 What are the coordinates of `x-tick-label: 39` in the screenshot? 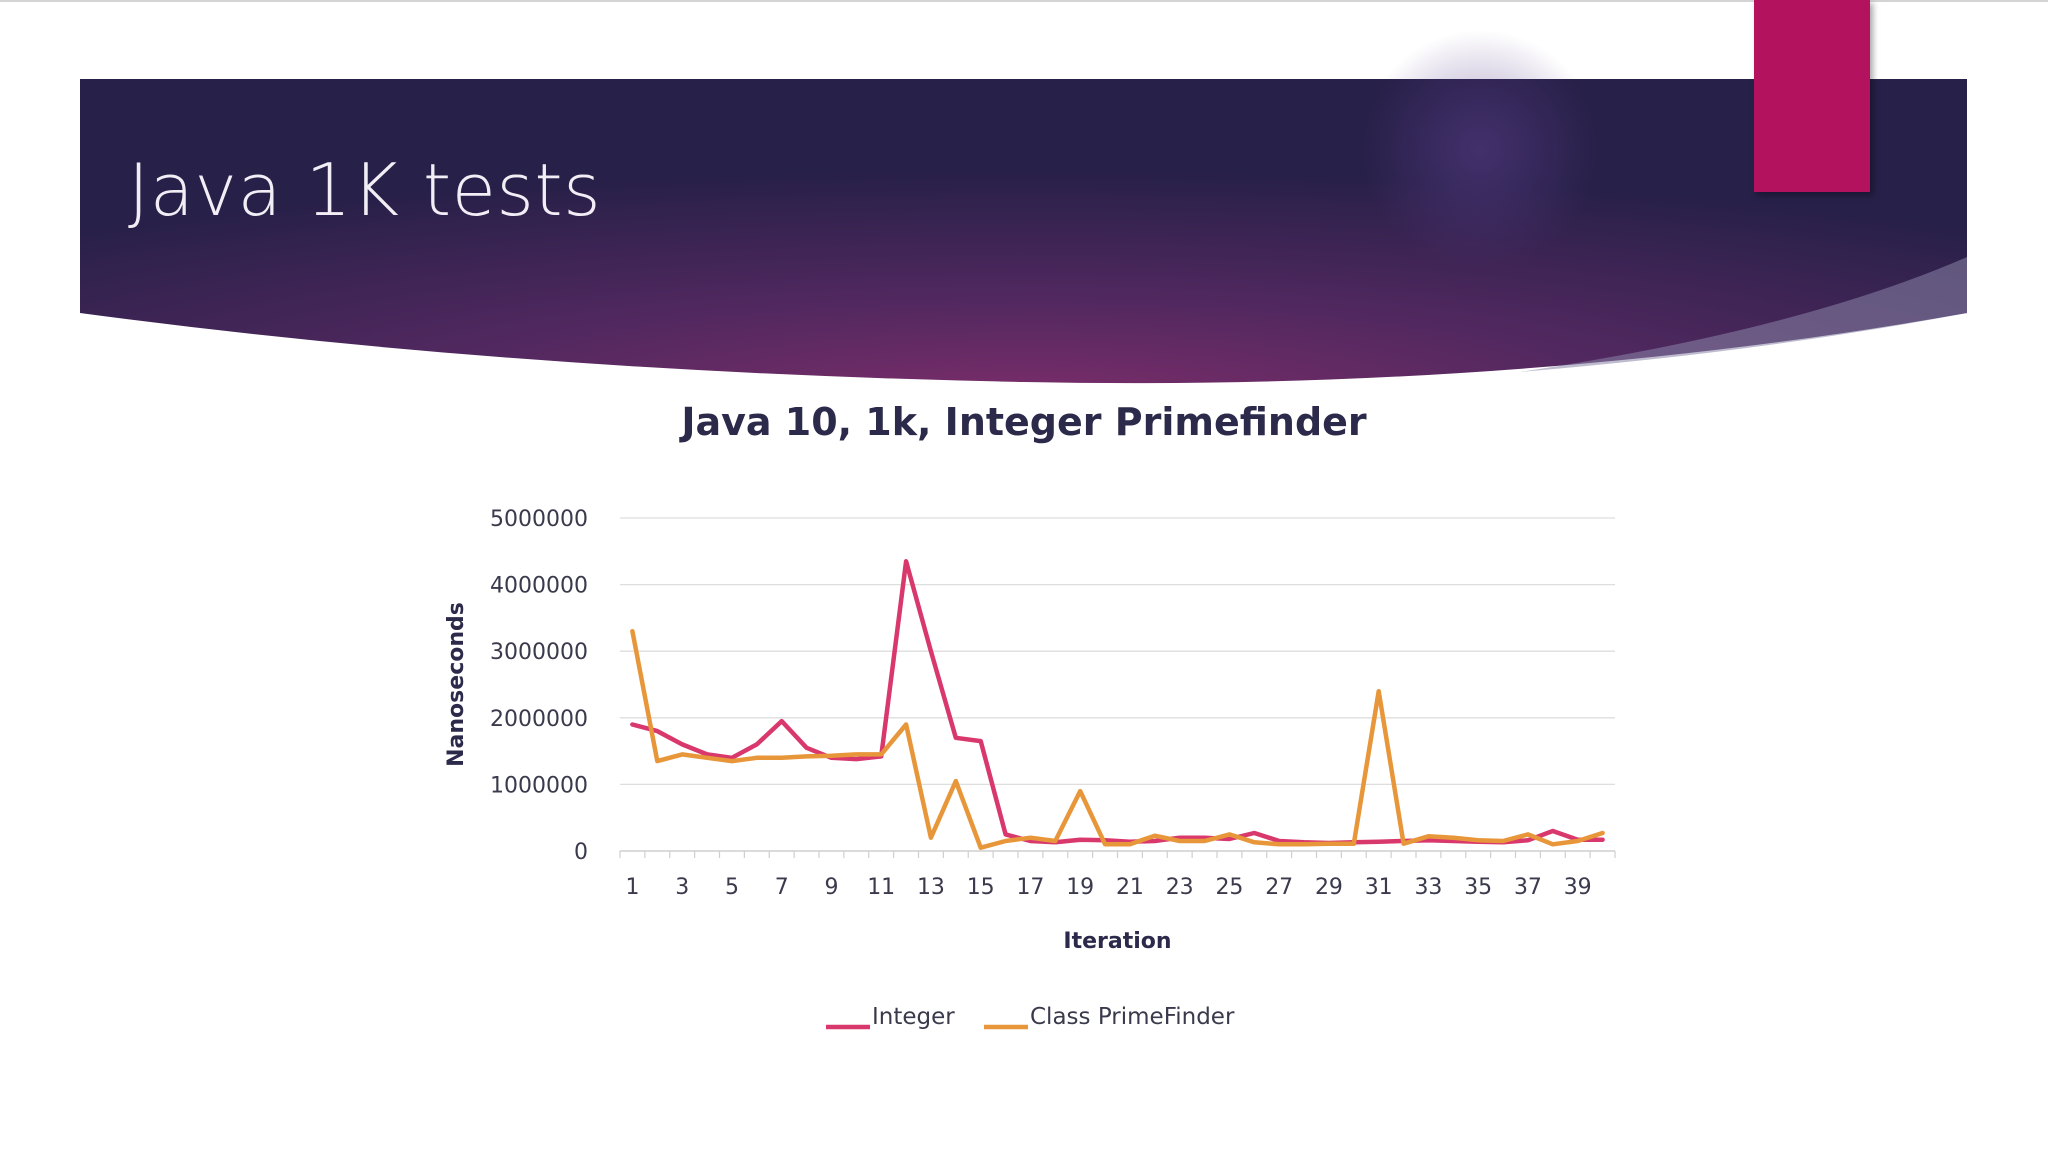 It's located at (1578, 887).